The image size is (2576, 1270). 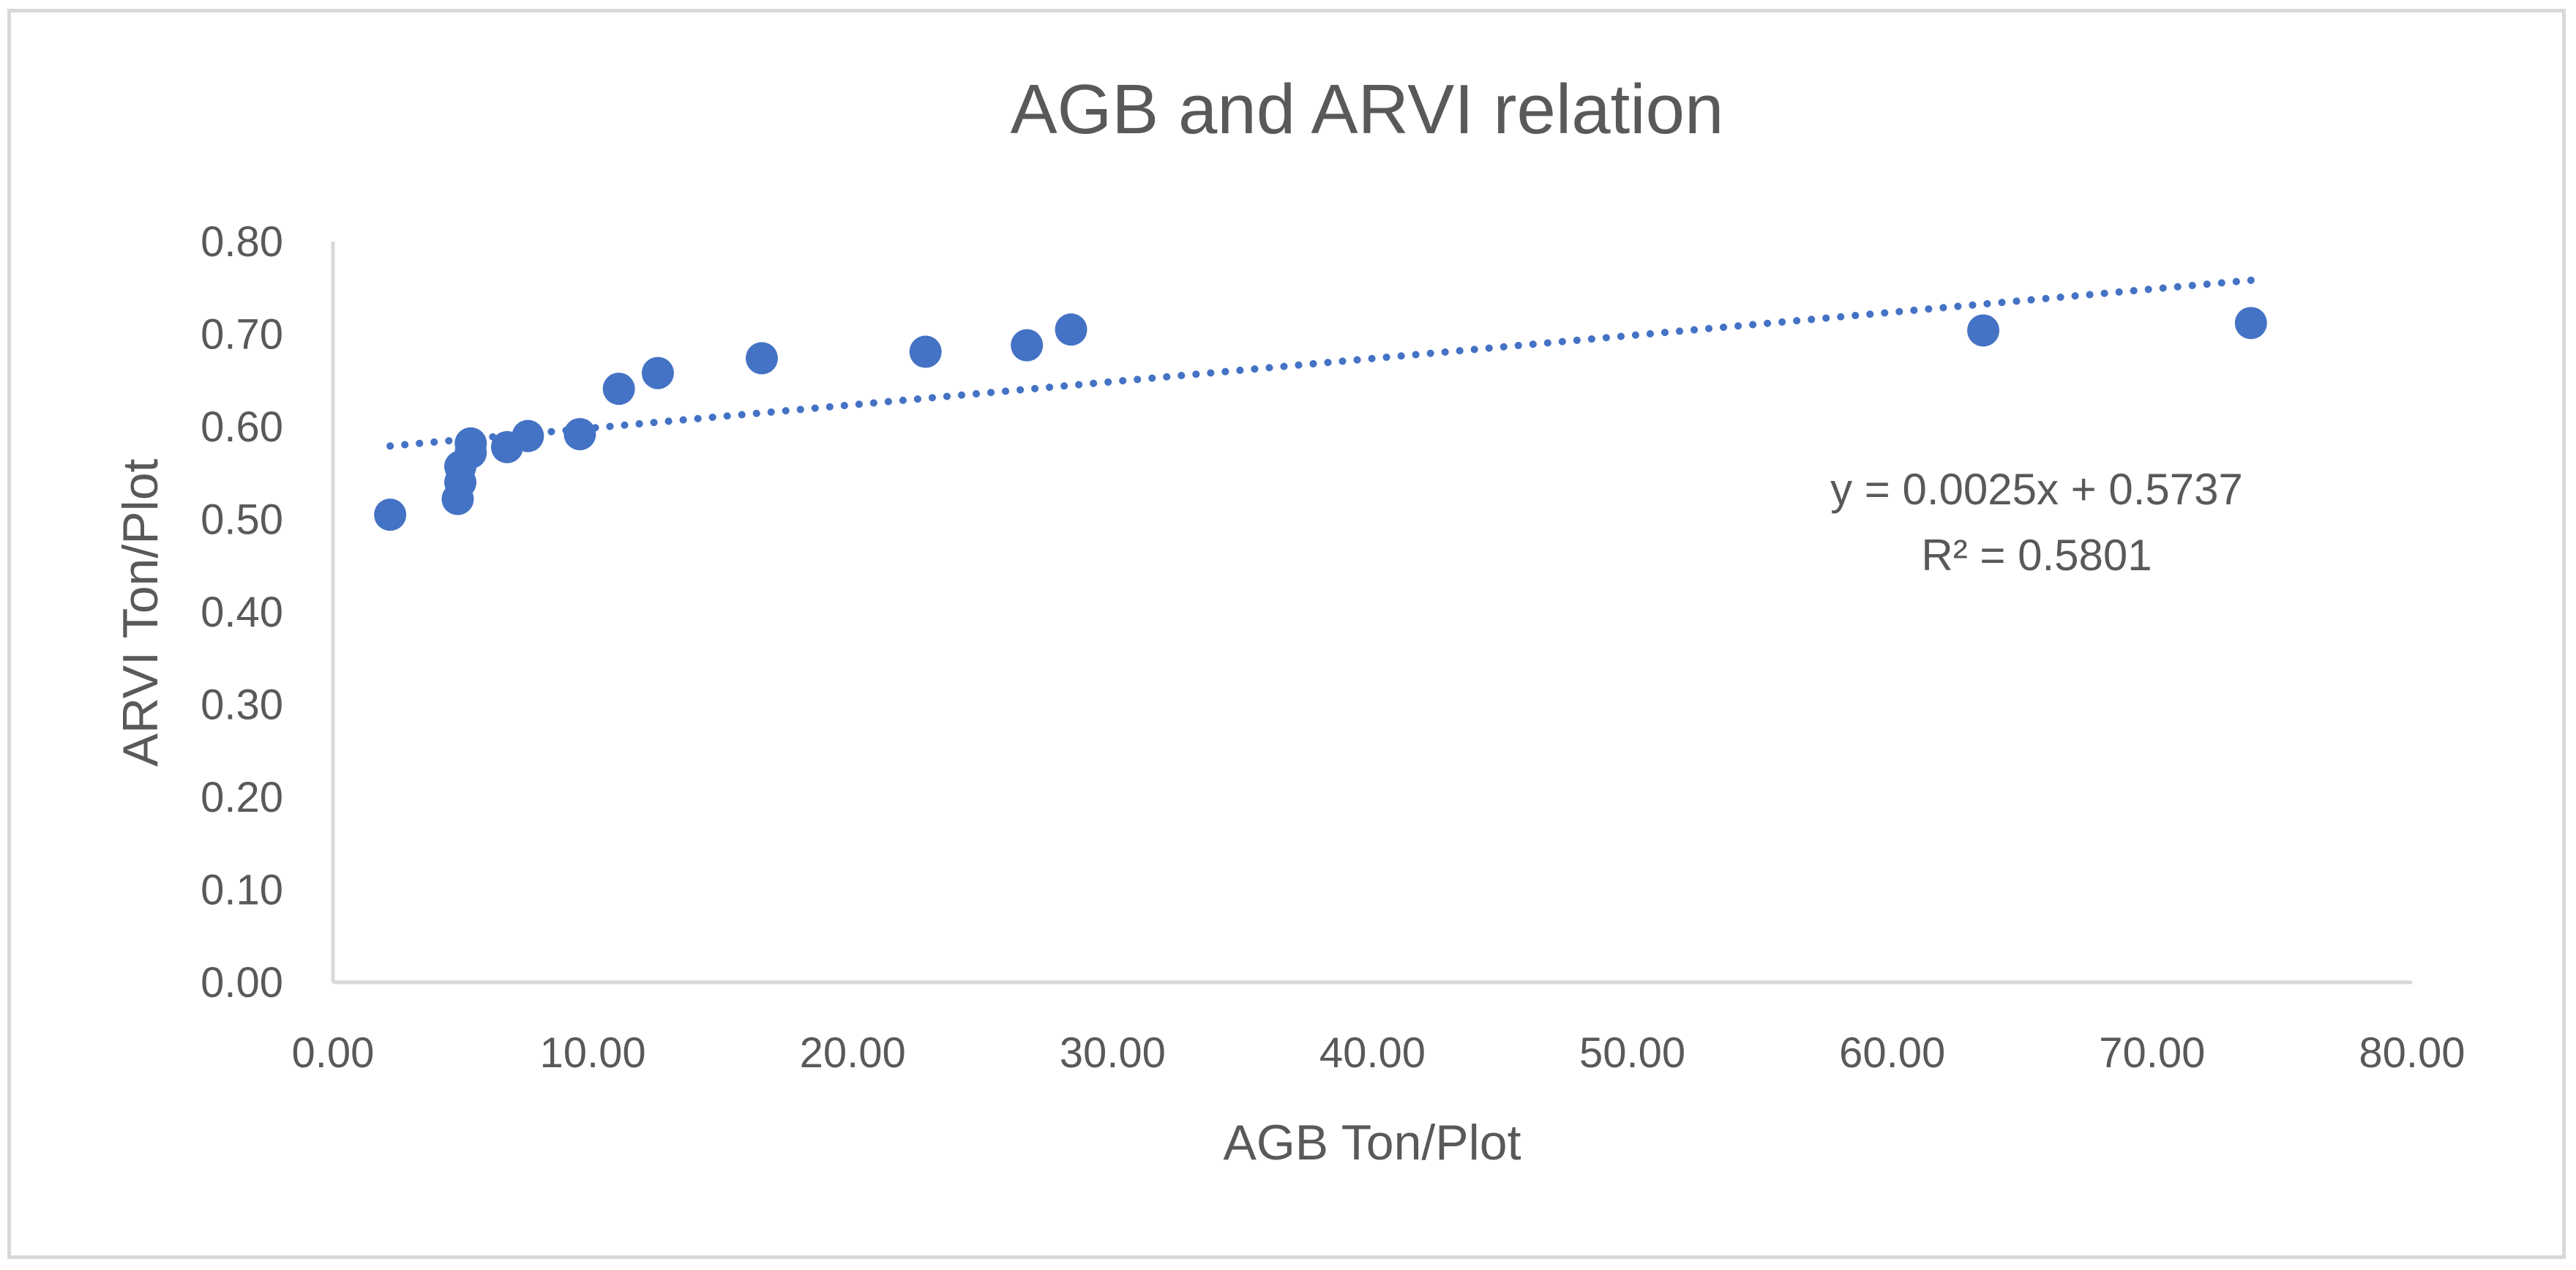 What do you see at coordinates (242, 705) in the screenshot?
I see `y-tick-label: 0.30` at bounding box center [242, 705].